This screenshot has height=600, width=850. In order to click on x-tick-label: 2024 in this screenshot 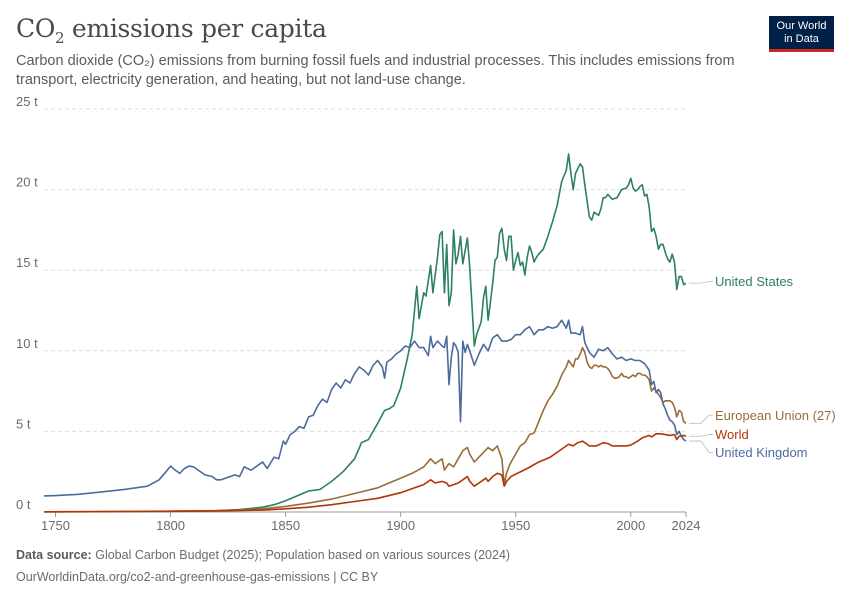, I will do `click(686, 525)`.